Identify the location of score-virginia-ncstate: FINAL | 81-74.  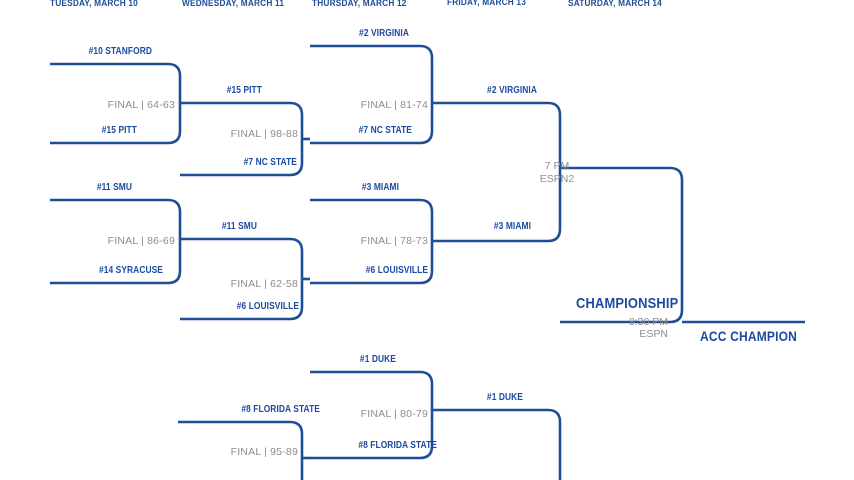
(394, 105).